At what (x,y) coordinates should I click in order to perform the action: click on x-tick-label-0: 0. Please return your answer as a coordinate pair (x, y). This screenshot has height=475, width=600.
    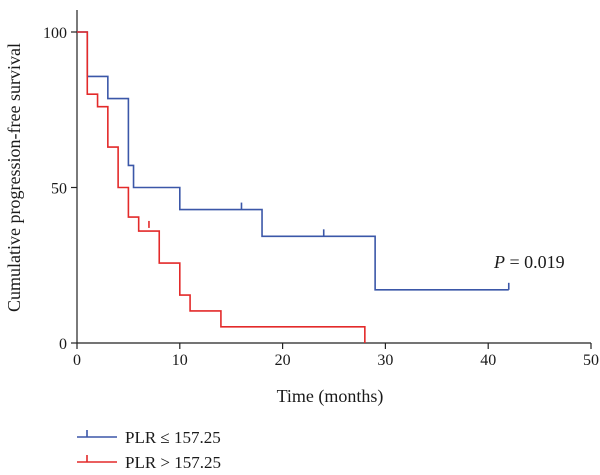
    Looking at the image, I should click on (77, 360).